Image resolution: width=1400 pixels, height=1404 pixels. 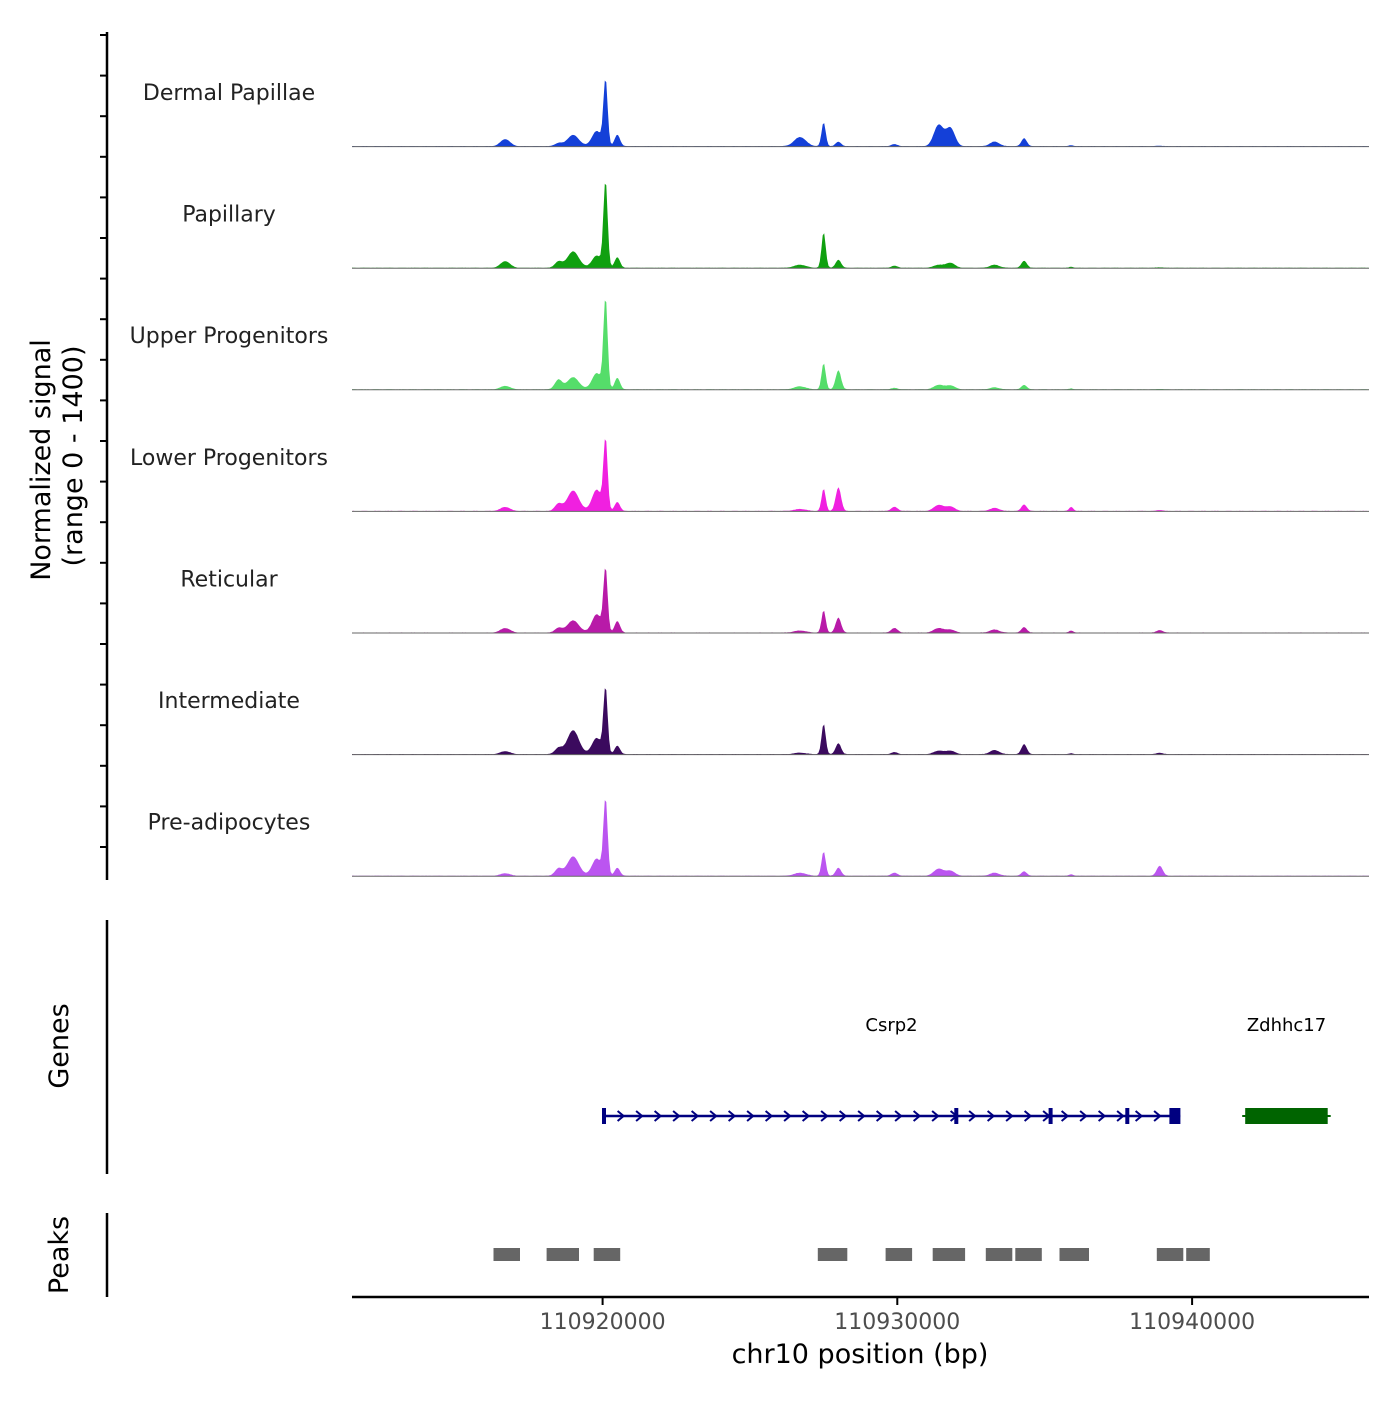 I want to click on gene-model: Csrp2, so click(x=891, y=1069).